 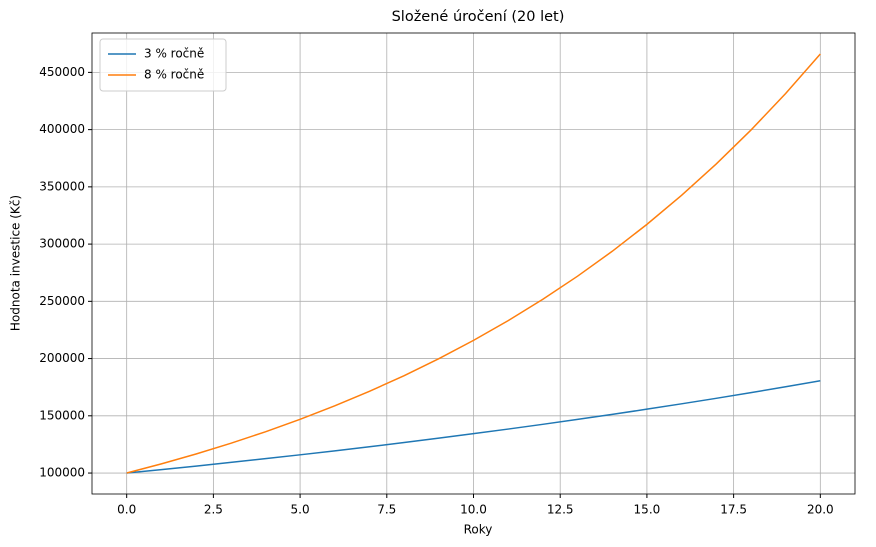 I want to click on y-tick-label: 100000, so click(x=62, y=473).